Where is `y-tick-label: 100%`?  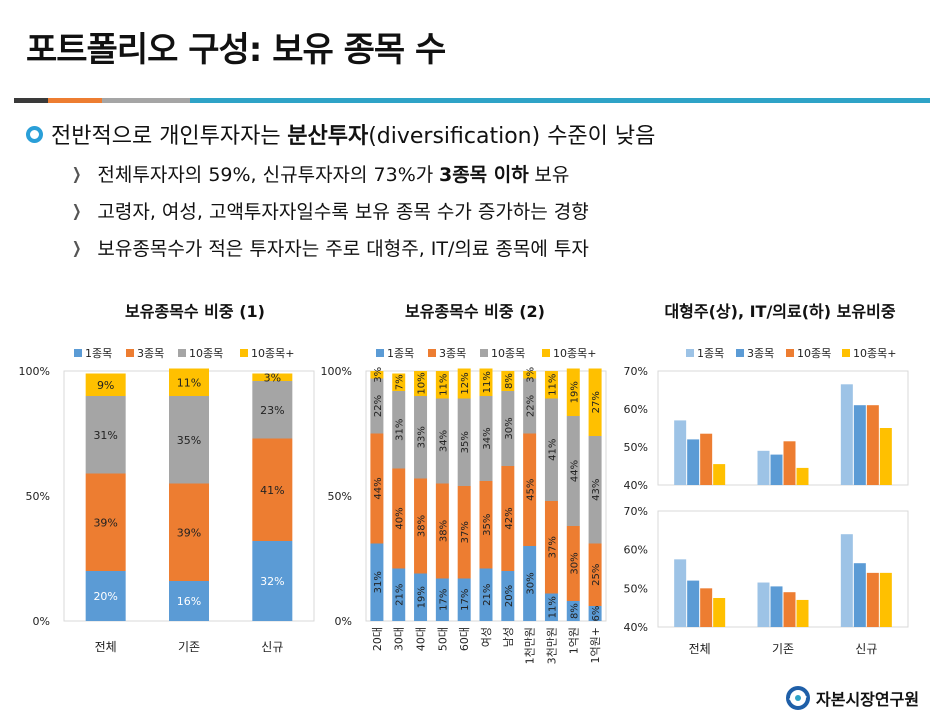 y-tick-label: 100% is located at coordinates (336, 371).